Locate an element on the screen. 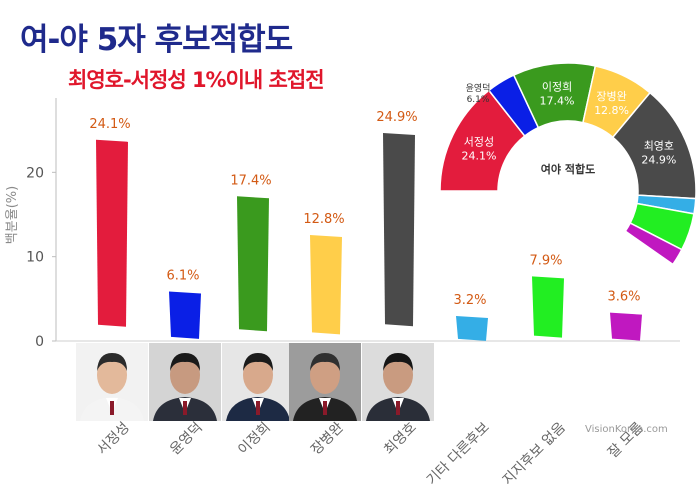 The height and width of the screenshot is (500, 700). category-label: 최영호 is located at coordinates (400, 438).